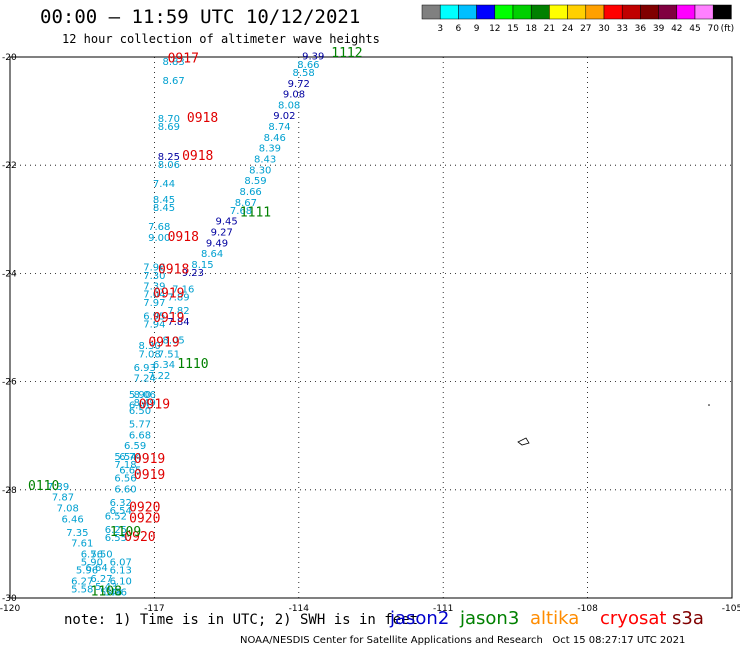  Describe the element at coordinates (9, 491) in the screenshot. I see `y-tick-label: -28` at that location.